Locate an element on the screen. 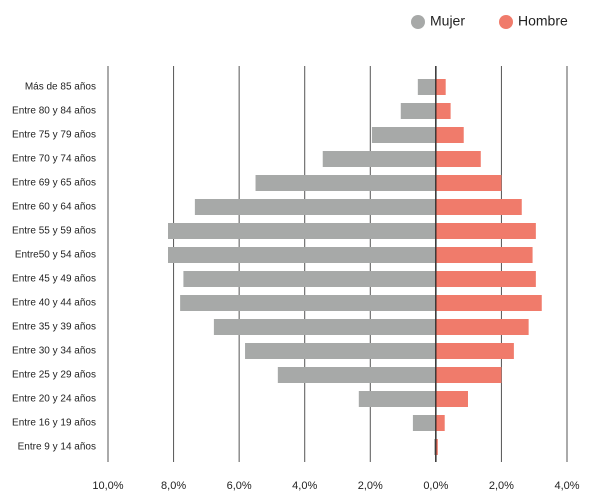 The width and height of the screenshot is (589, 495). y-tick-label: Entre 30 y 34 años is located at coordinates (54, 351).